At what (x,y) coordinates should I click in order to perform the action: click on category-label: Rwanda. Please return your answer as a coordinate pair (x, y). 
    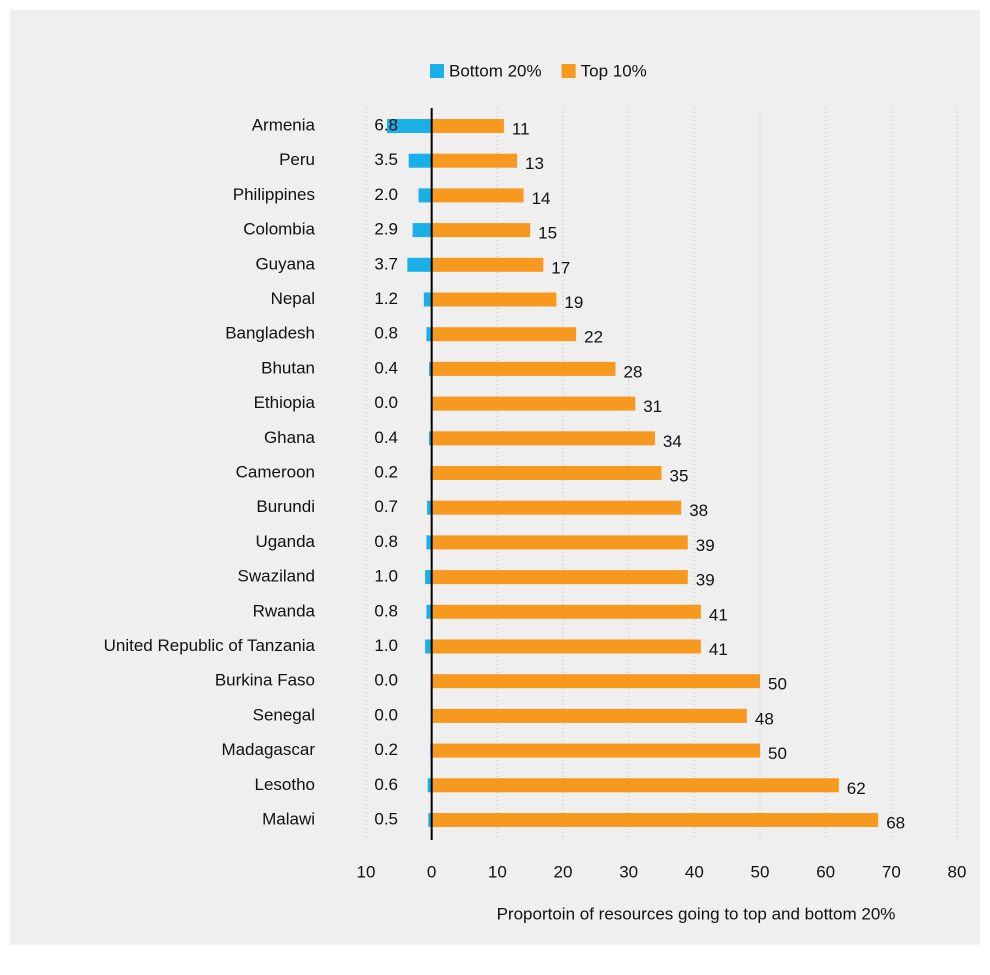
    Looking at the image, I should click on (284, 610).